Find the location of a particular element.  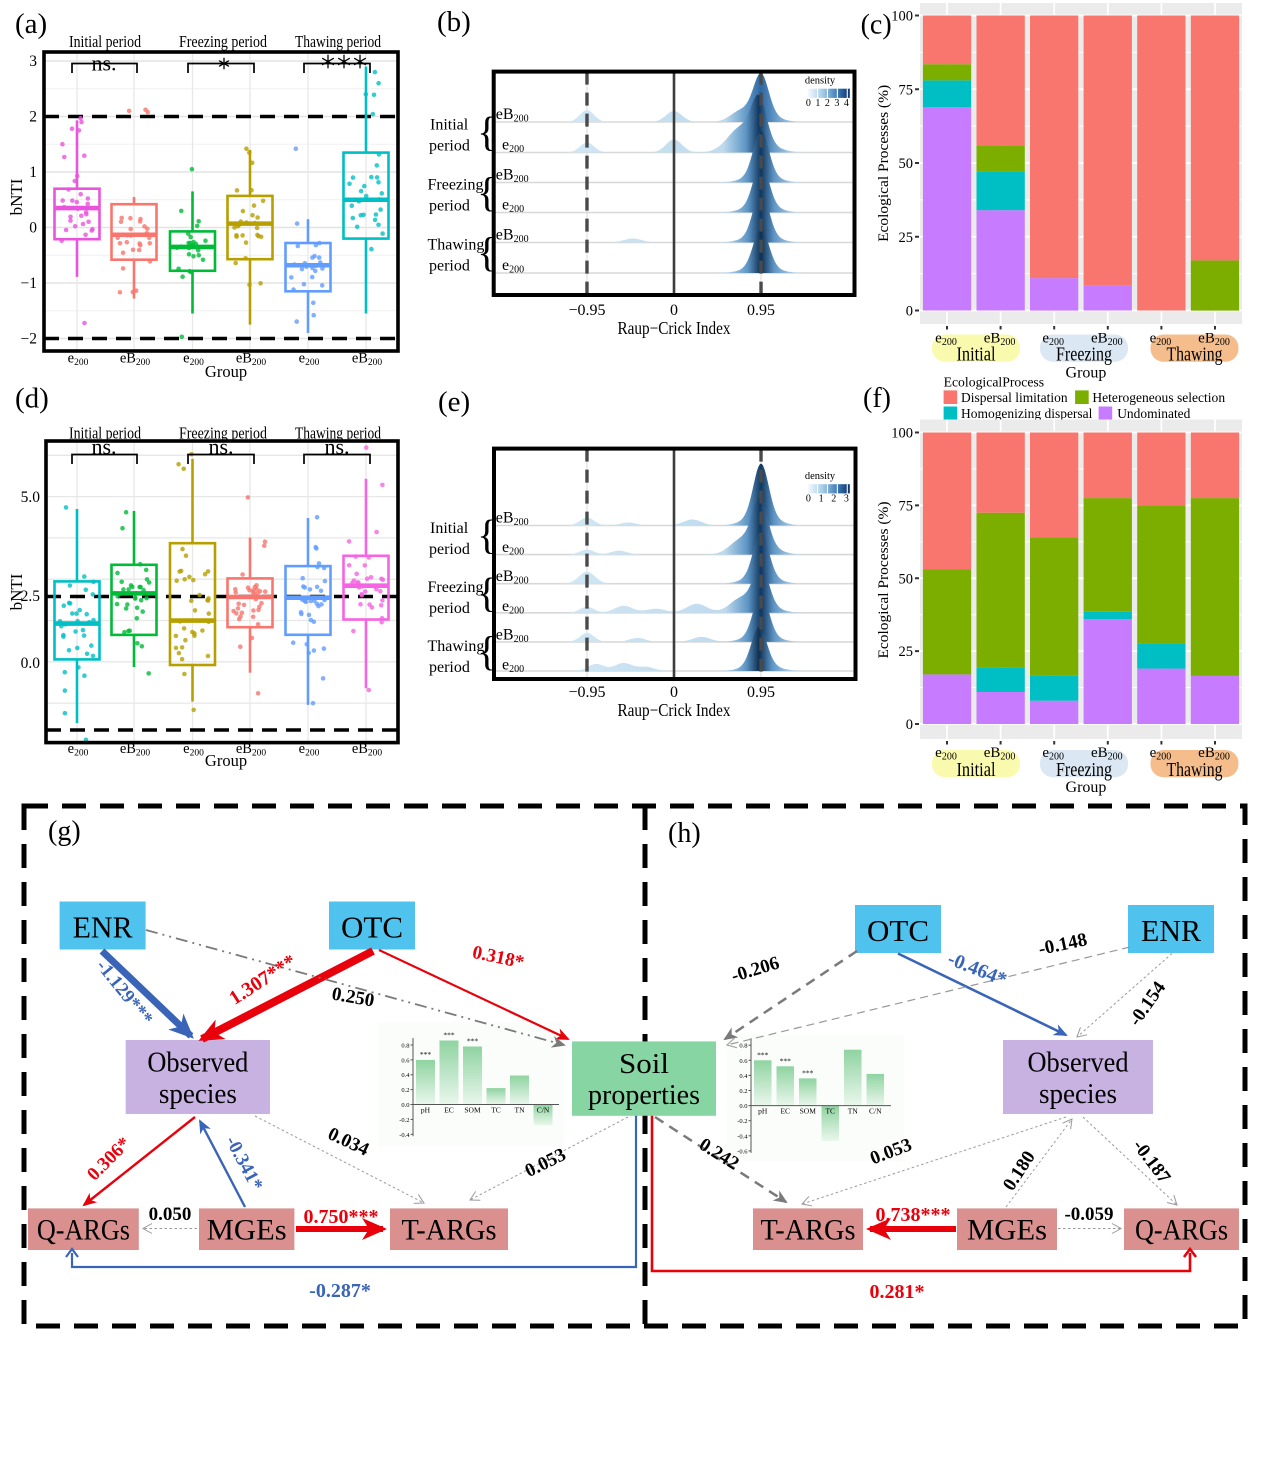

svg-text: EcologicalProcess is located at coordinates (994, 383).